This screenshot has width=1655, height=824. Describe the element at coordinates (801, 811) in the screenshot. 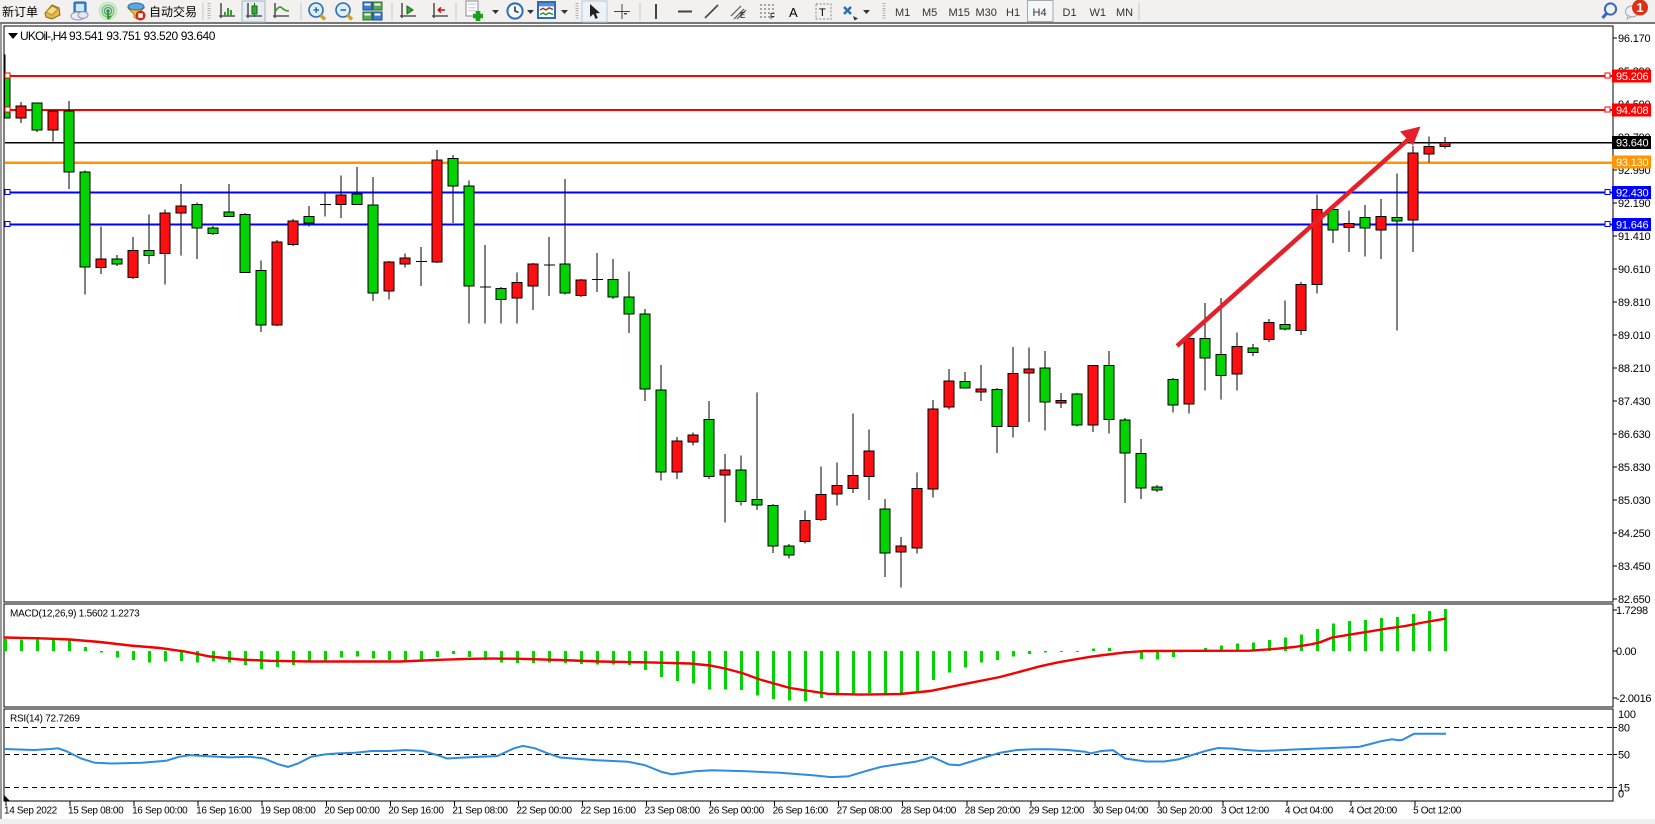

I see `svg-text: 26 Sep 16:00` at that location.